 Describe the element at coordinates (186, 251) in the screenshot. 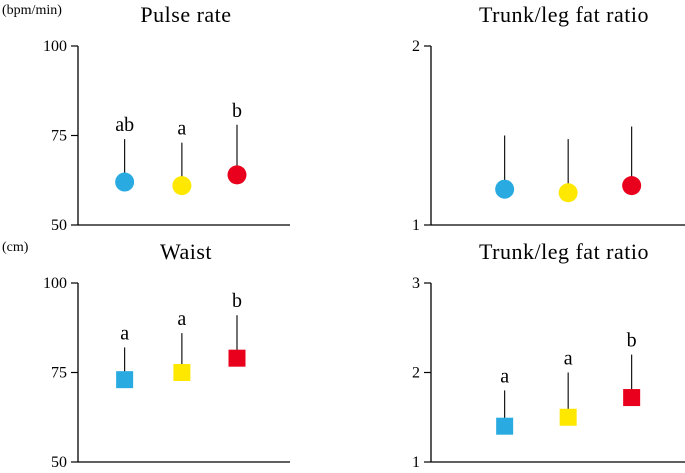

I see `chart-title: Waist` at that location.